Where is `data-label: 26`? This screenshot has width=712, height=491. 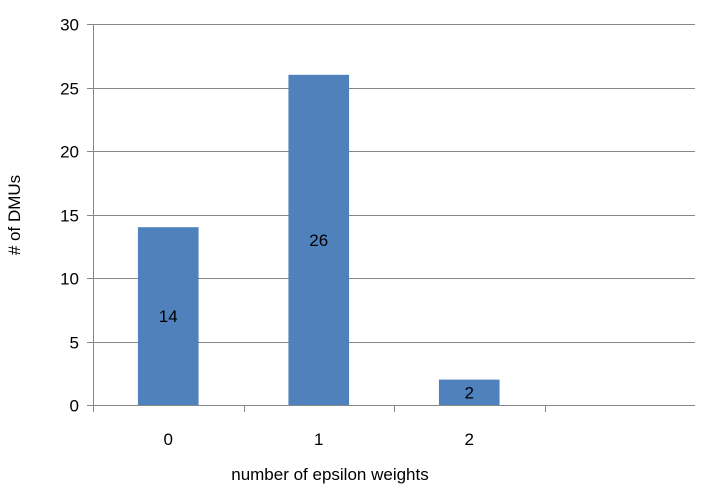 data-label: 26 is located at coordinates (318, 240).